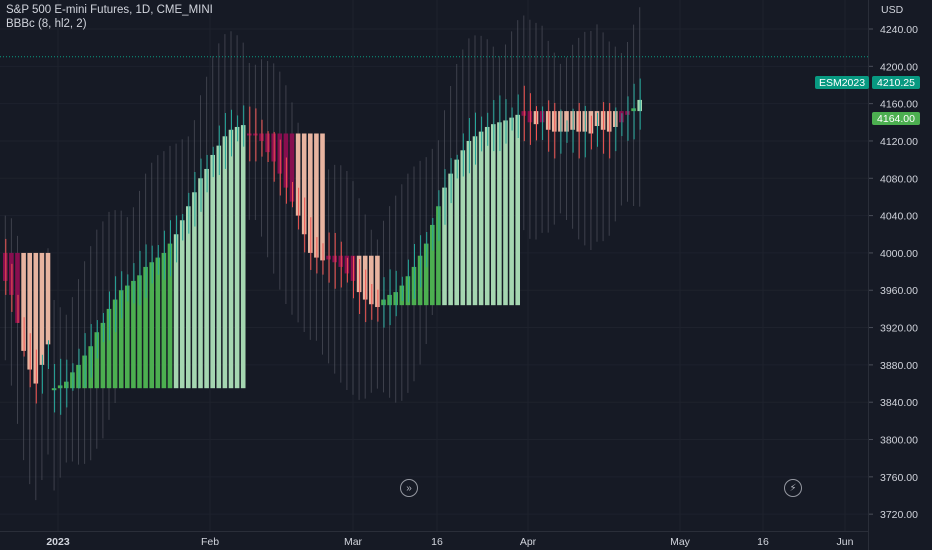  I want to click on scroll-to-realtime-button: », so click(409, 488).